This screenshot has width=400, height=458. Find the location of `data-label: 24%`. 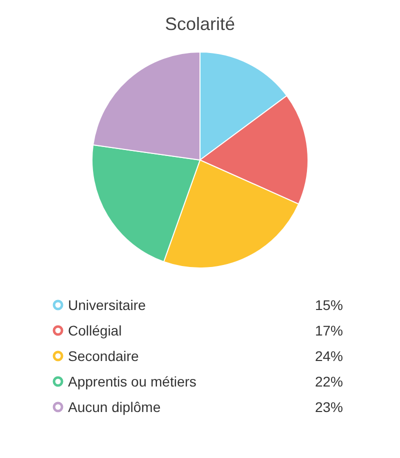

data-label: 24% is located at coordinates (328, 356).